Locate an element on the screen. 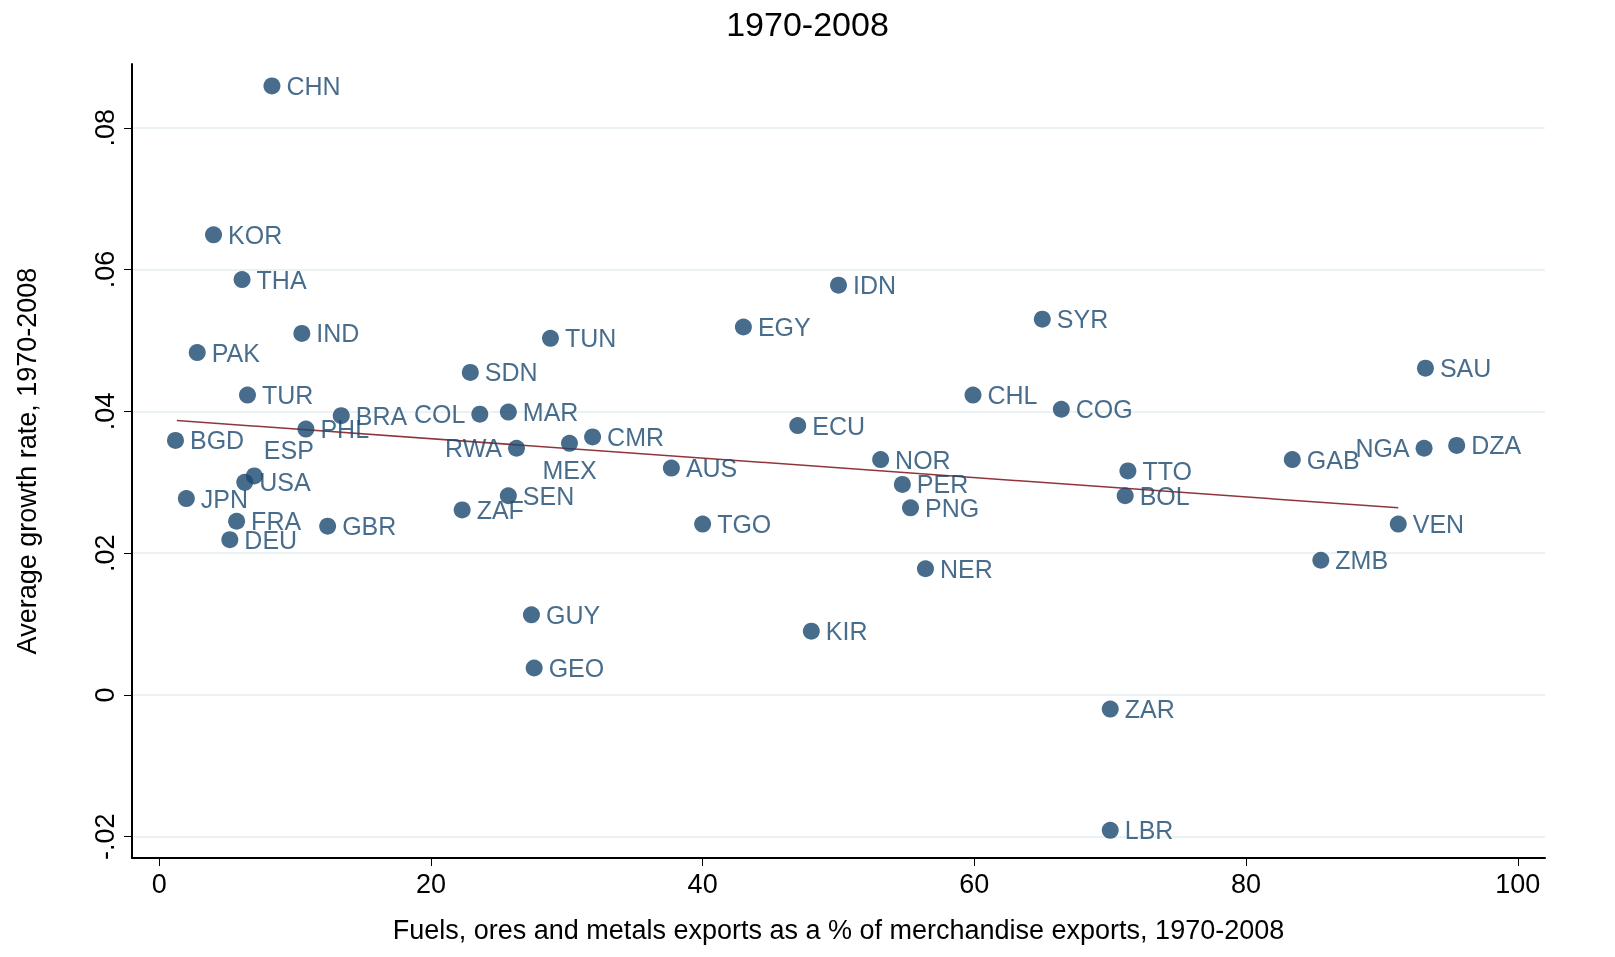 The image size is (1615, 957). data-label: SAU is located at coordinates (1465, 368).